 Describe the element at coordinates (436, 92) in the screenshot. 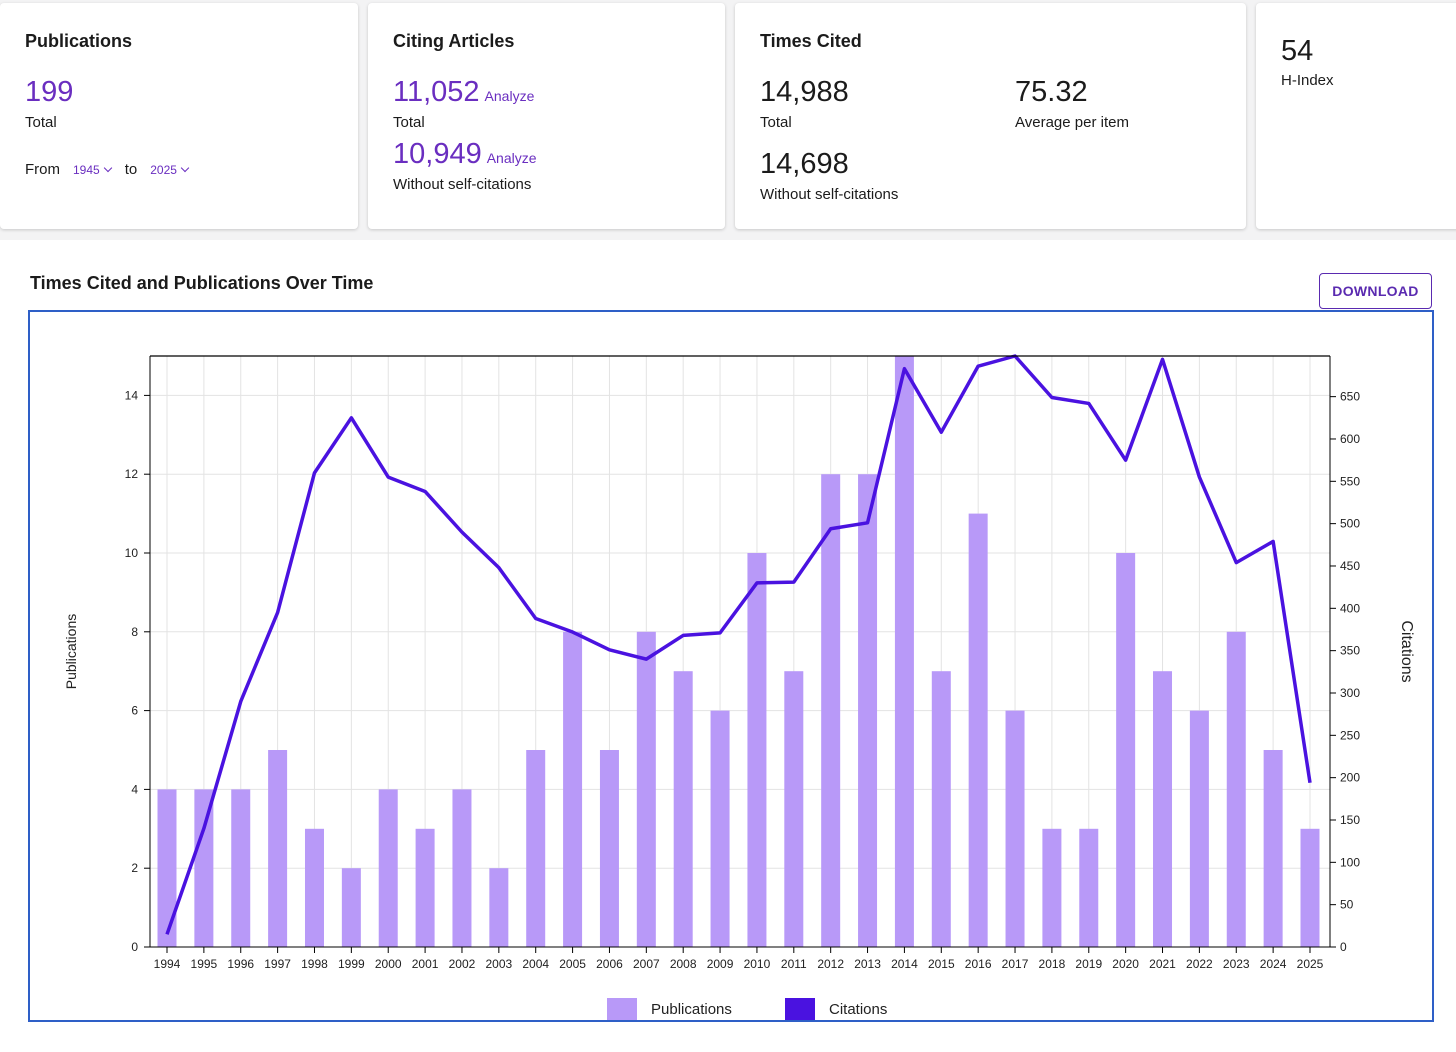

I see `citing-articles-total-value: 11,052` at that location.